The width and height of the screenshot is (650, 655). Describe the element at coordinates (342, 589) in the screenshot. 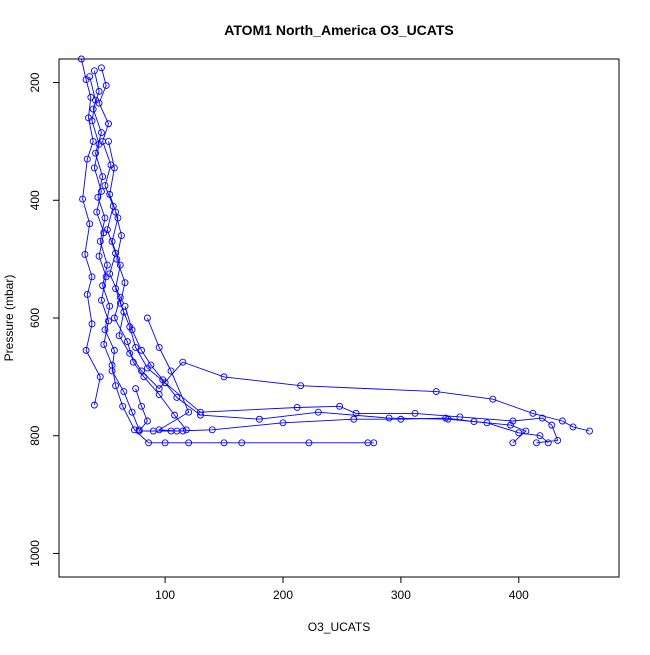

I see `x-axis: 100 200 300 400` at that location.